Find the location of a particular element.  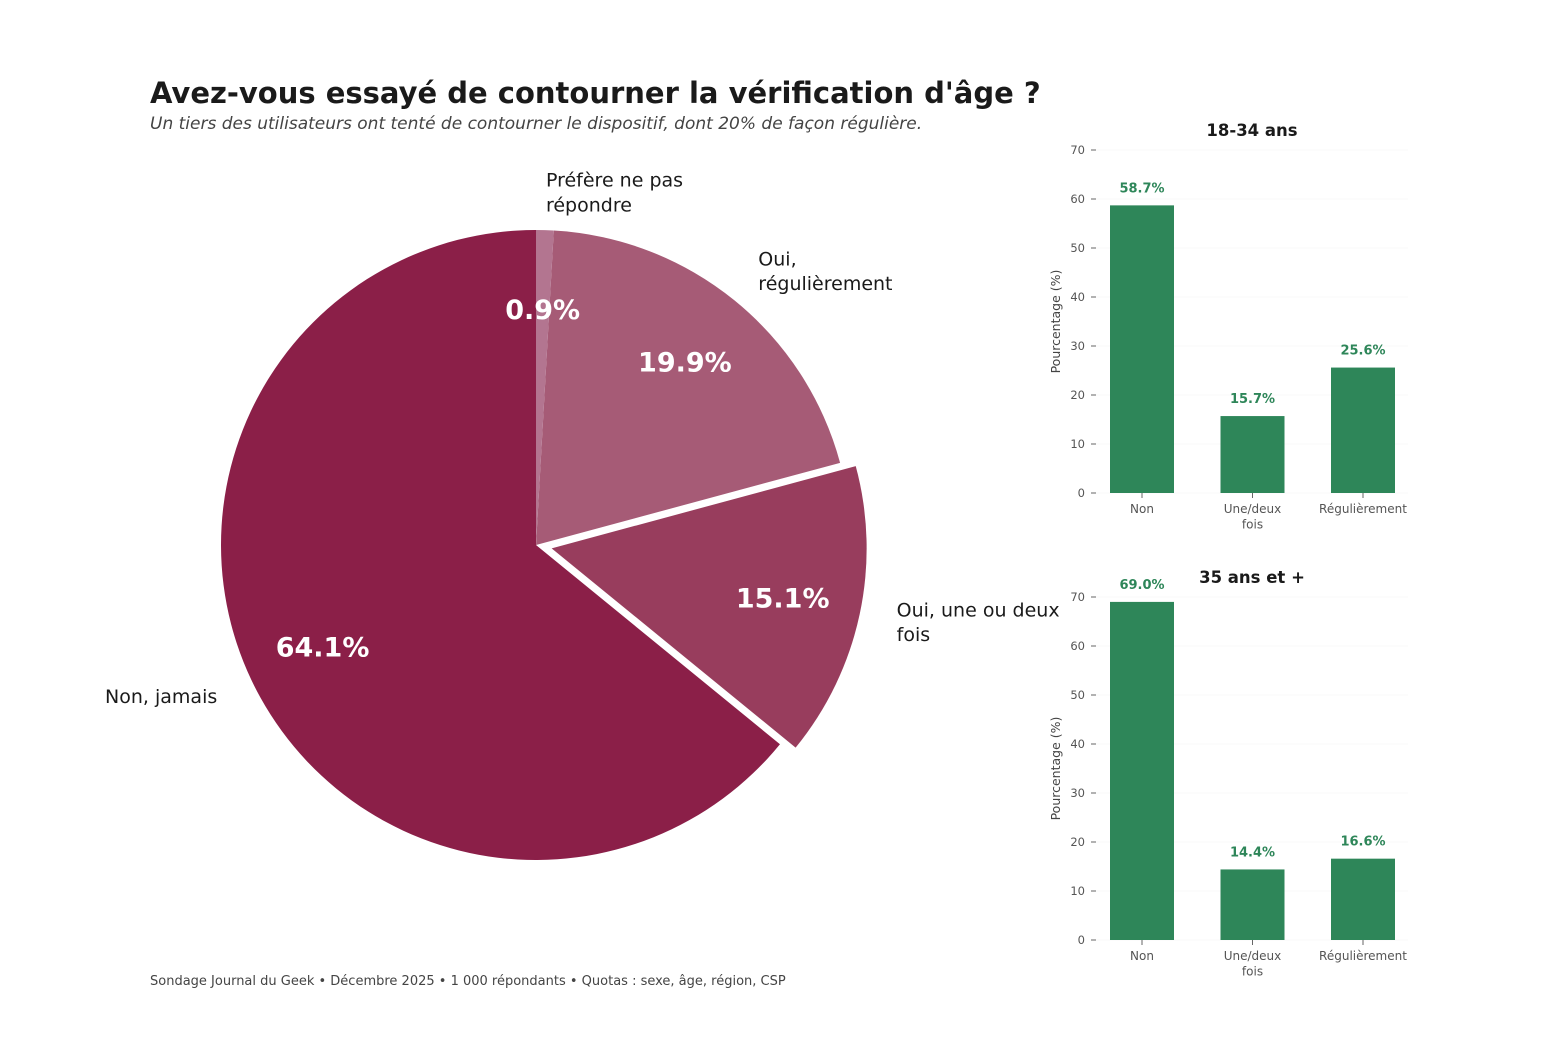

bar-value-label: 25.6% is located at coordinates (1362, 351).